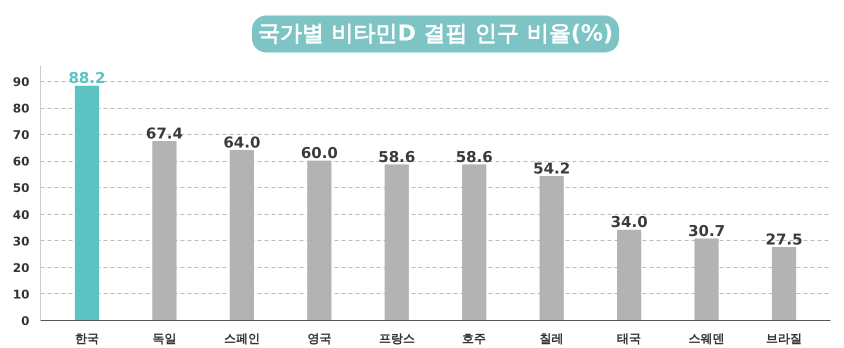 This screenshot has height=348, width=844. Describe the element at coordinates (784, 339) in the screenshot. I see `x-tick-label: 브라질` at that location.